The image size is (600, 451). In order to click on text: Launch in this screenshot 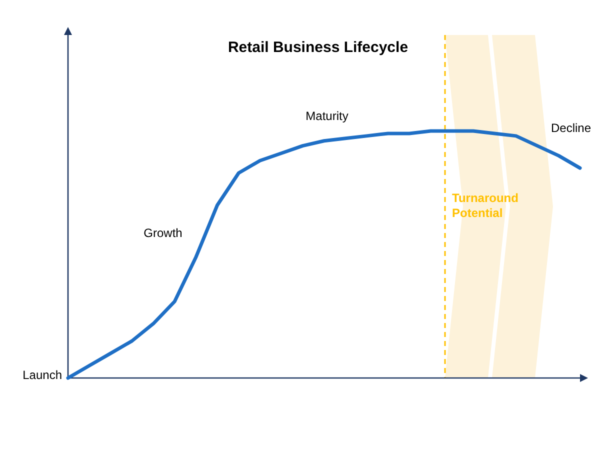, I will do `click(42, 375)`.